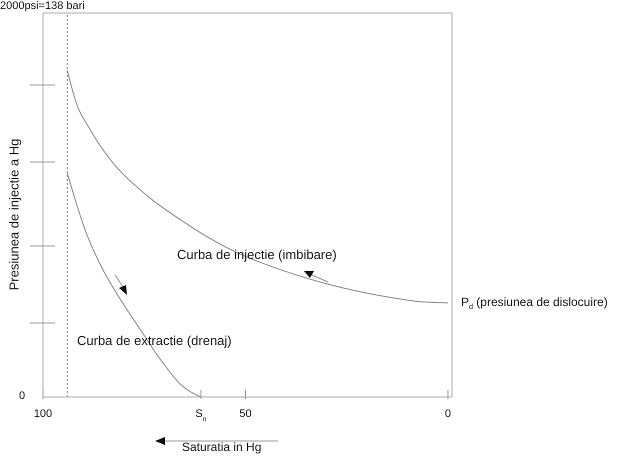 The height and width of the screenshot is (458, 622). I want to click on x-tick-label: 0, so click(448, 414).